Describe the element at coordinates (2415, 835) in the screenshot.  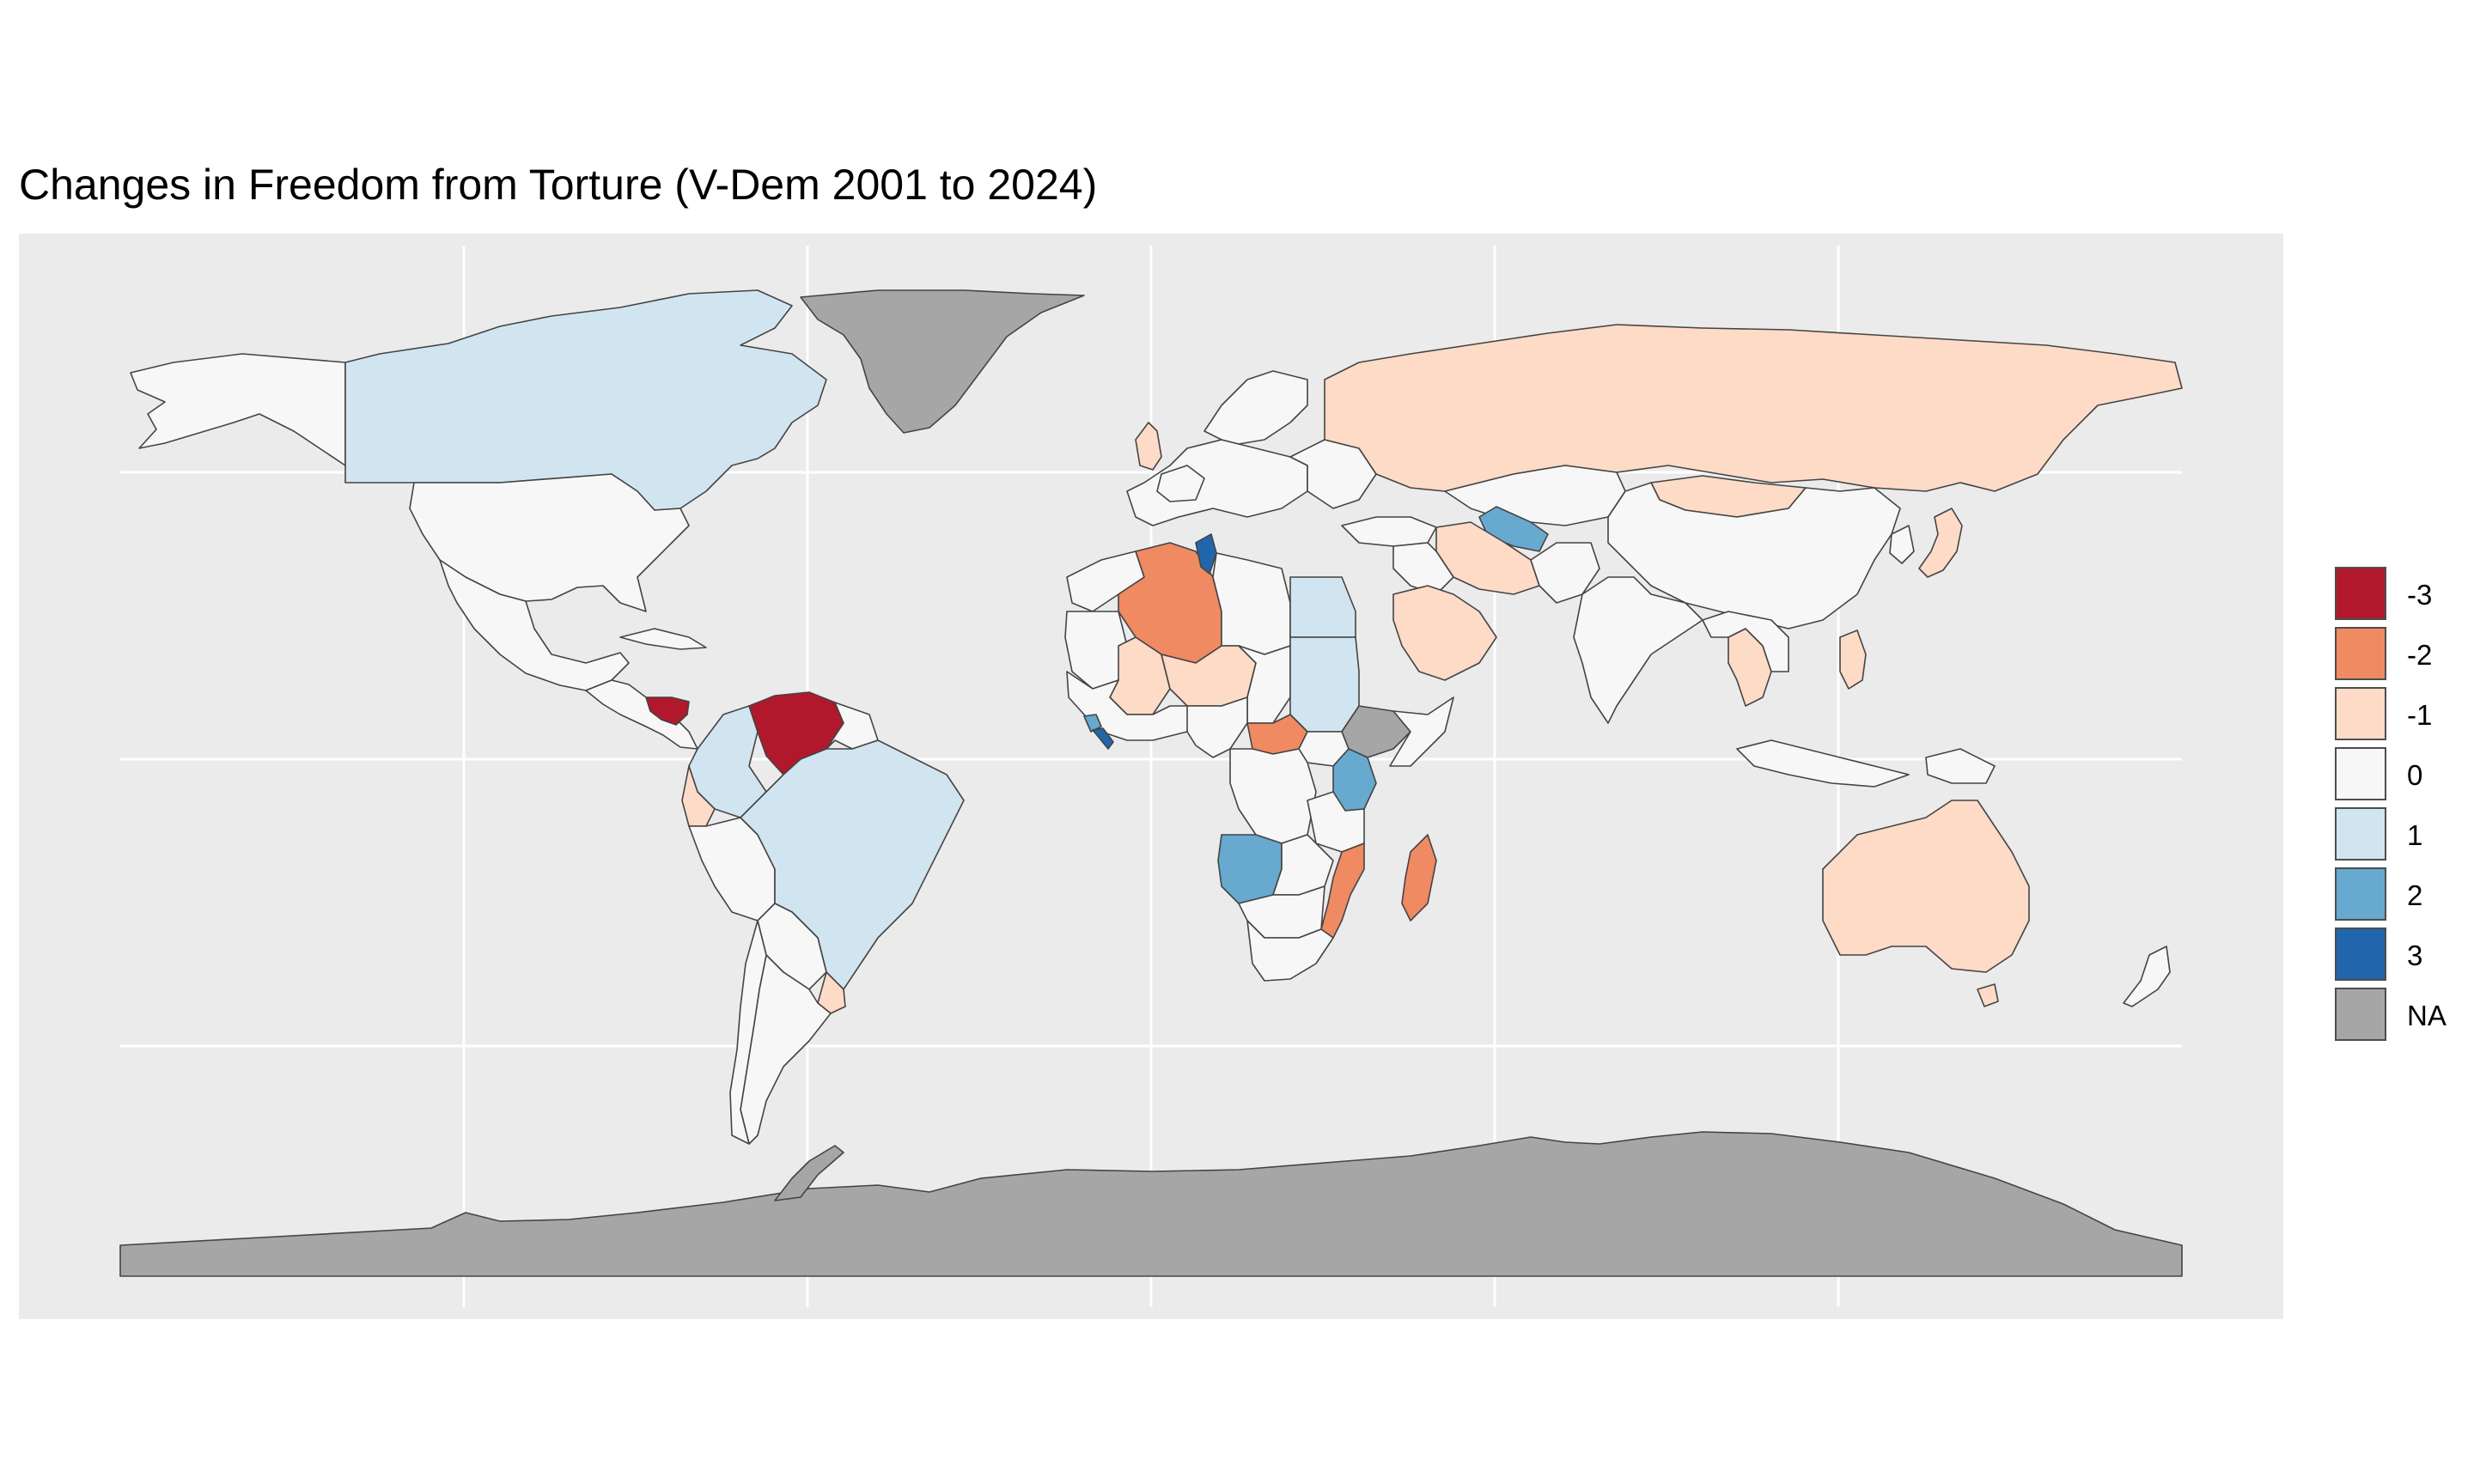
I see `legend-label: 1` at that location.